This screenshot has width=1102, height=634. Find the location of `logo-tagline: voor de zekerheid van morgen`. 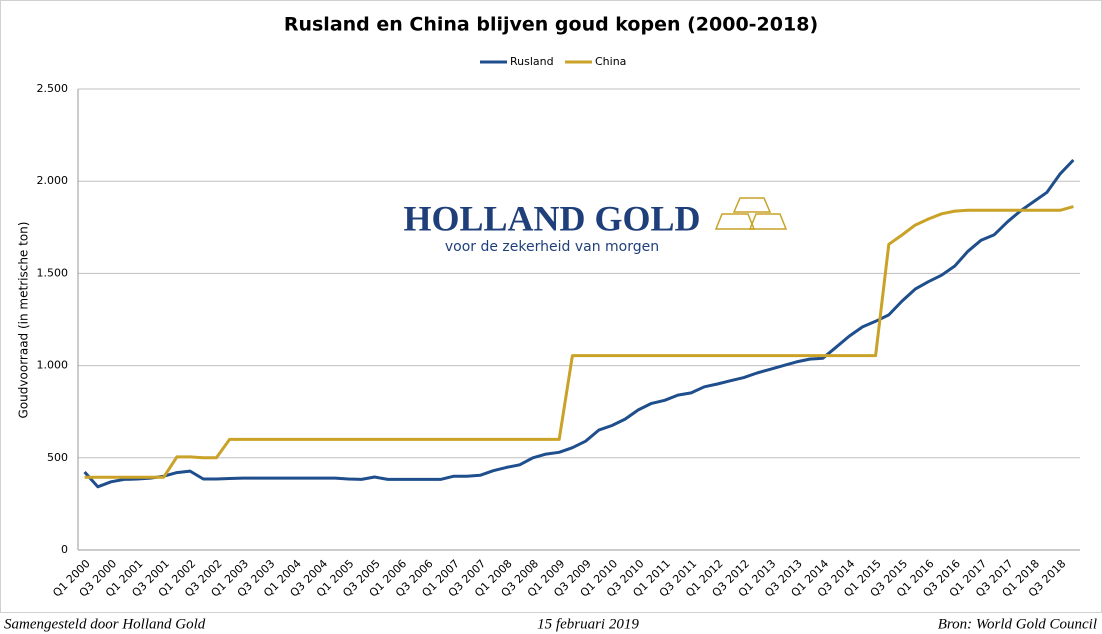

logo-tagline: voor de zekerheid van morgen is located at coordinates (552, 247).